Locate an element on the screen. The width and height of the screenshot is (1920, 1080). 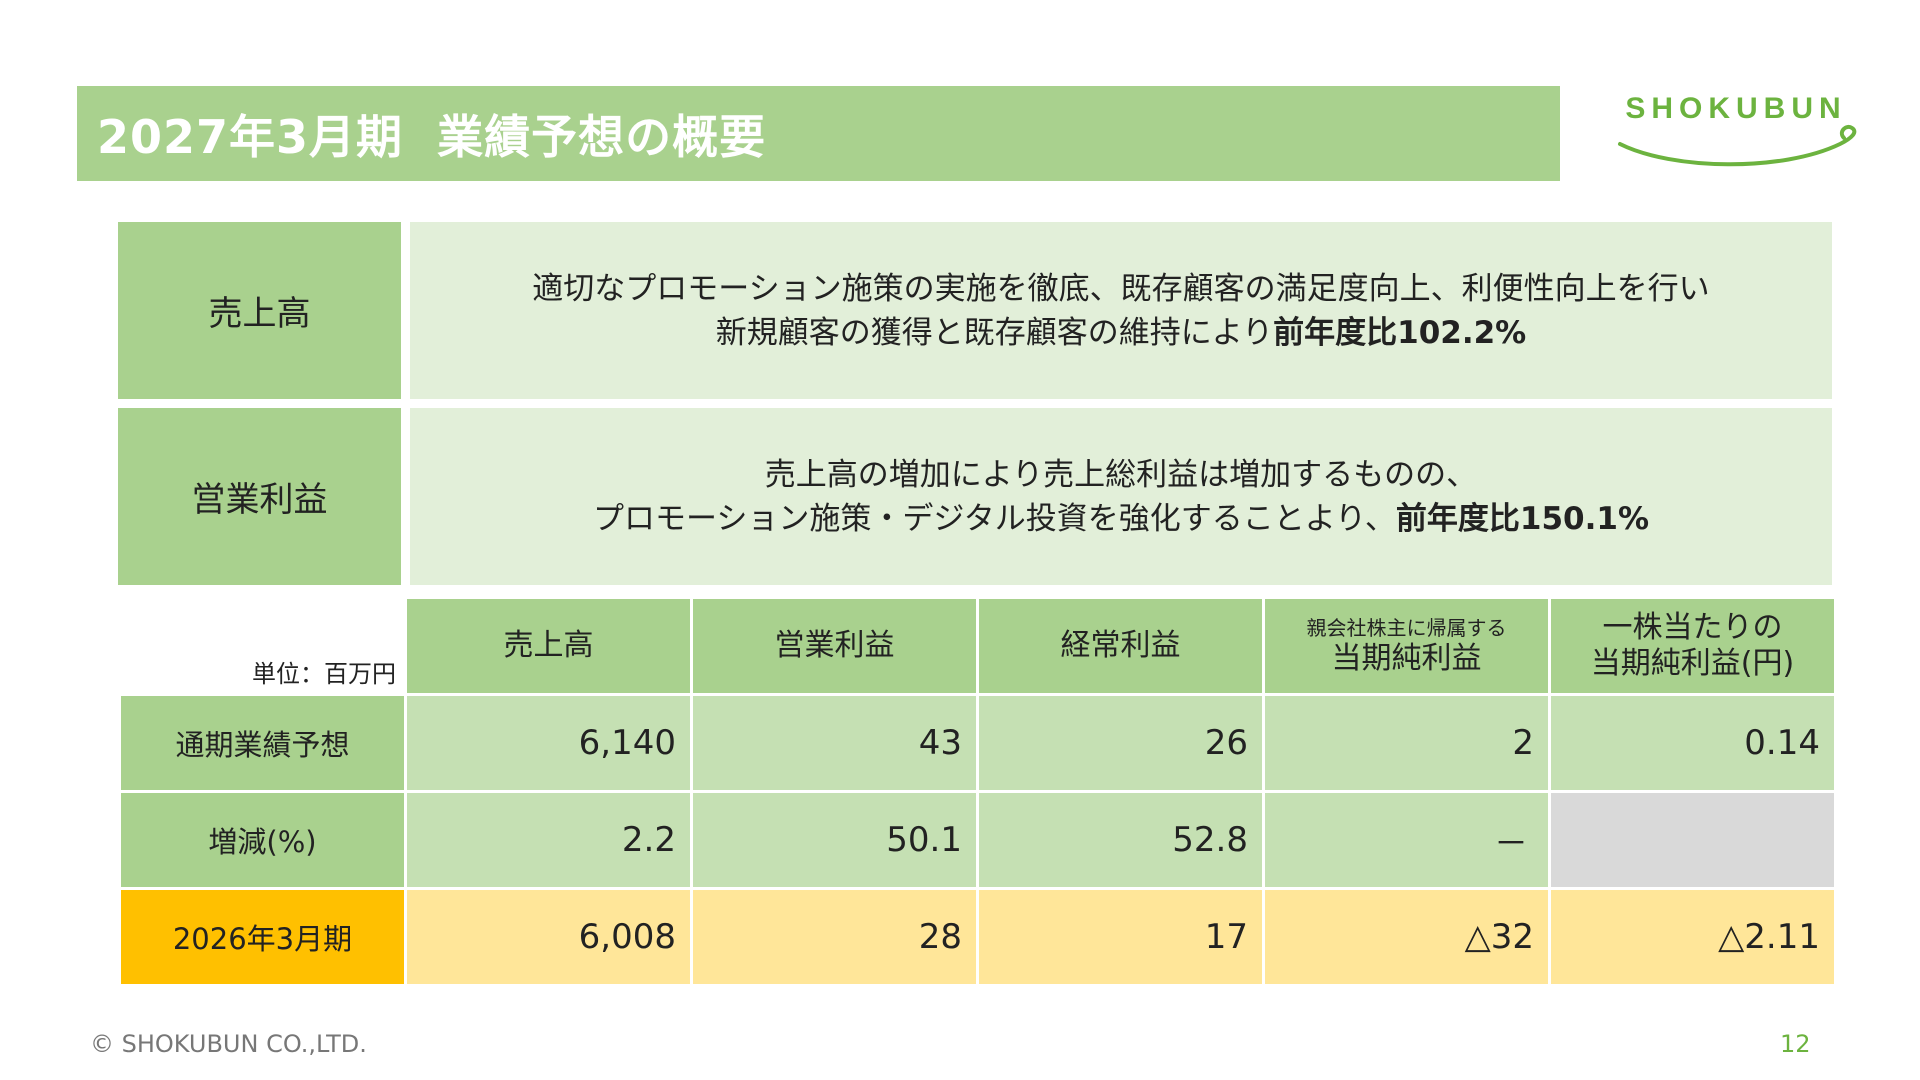
summary-line: 新規顧客の獲得と既存顧客の維持により前年度比102.2% is located at coordinates (1121, 333).